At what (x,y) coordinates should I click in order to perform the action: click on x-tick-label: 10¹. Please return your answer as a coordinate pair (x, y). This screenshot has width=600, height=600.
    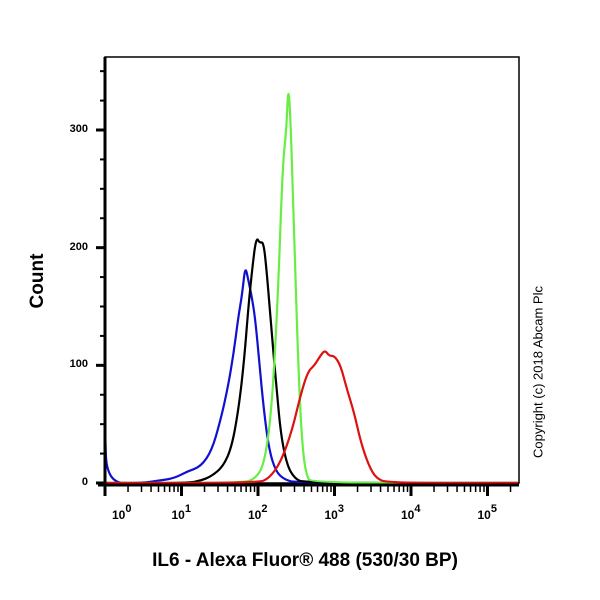
    Looking at the image, I should click on (181, 512).